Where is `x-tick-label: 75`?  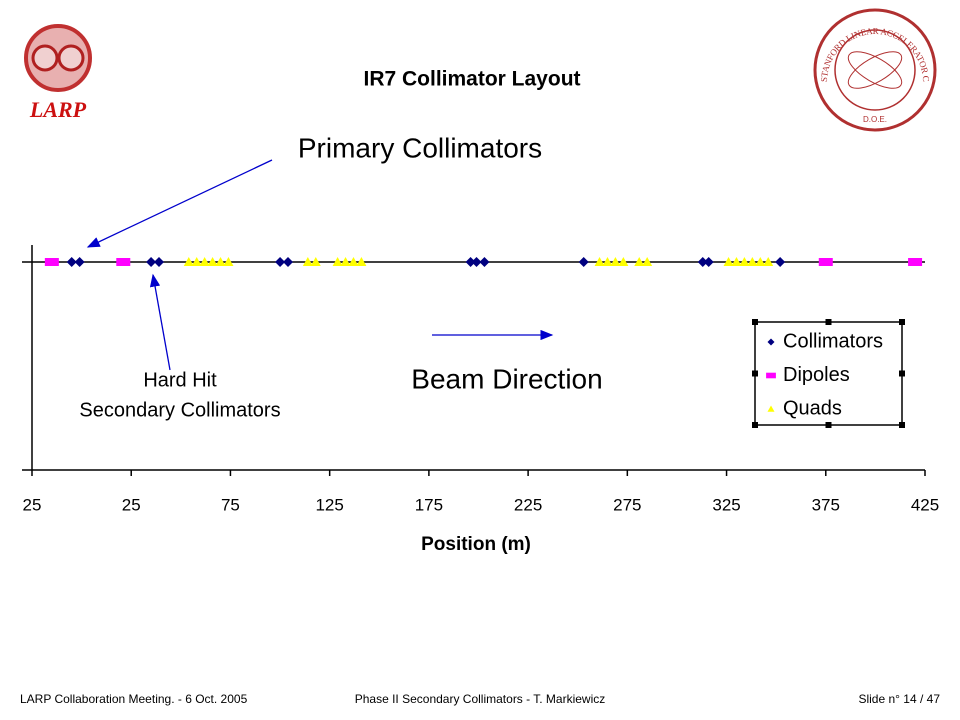
x-tick-label: 75 is located at coordinates (230, 504).